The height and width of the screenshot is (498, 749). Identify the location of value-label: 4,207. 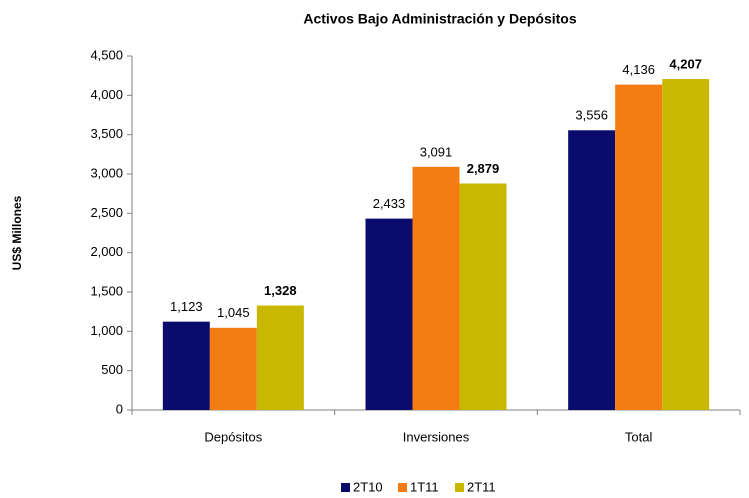
(685, 63).